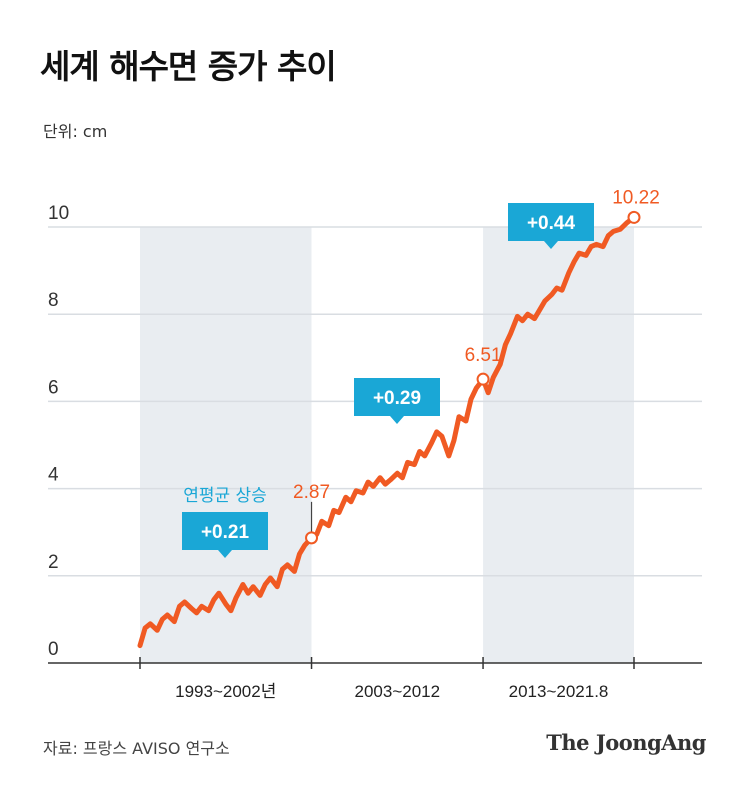 This screenshot has height=791, width=750. What do you see at coordinates (58, 213) in the screenshot?
I see `y-tick-label: 10` at bounding box center [58, 213].